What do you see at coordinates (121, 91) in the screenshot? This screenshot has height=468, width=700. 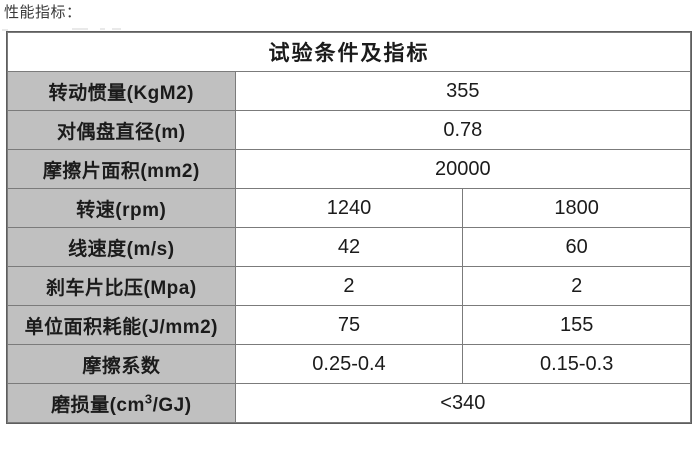 I see `row-label: 转动惯量(KgM2)` at bounding box center [121, 91].